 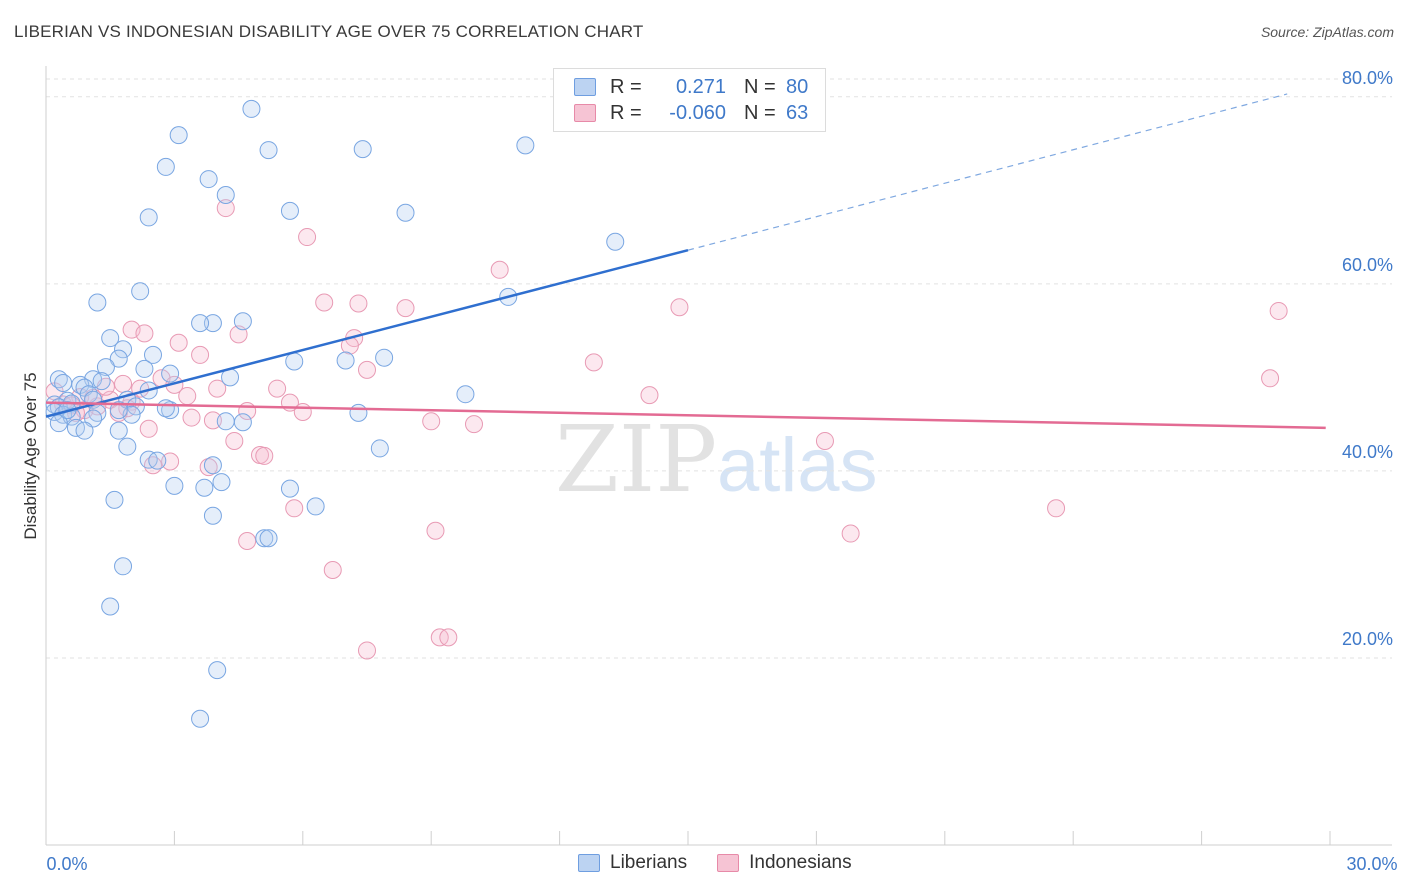 What do you see at coordinates (585, 113) in the screenshot?
I see `indonesians-swatch` at bounding box center [585, 113].